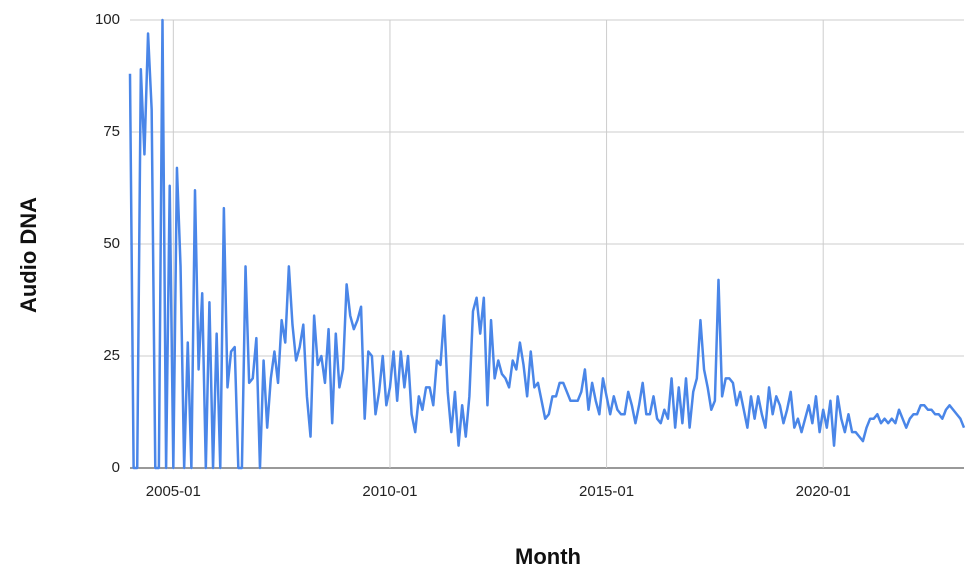 This screenshot has height=574, width=966. What do you see at coordinates (28, 255) in the screenshot?
I see `y-axis-title: Audio DNA` at bounding box center [28, 255].